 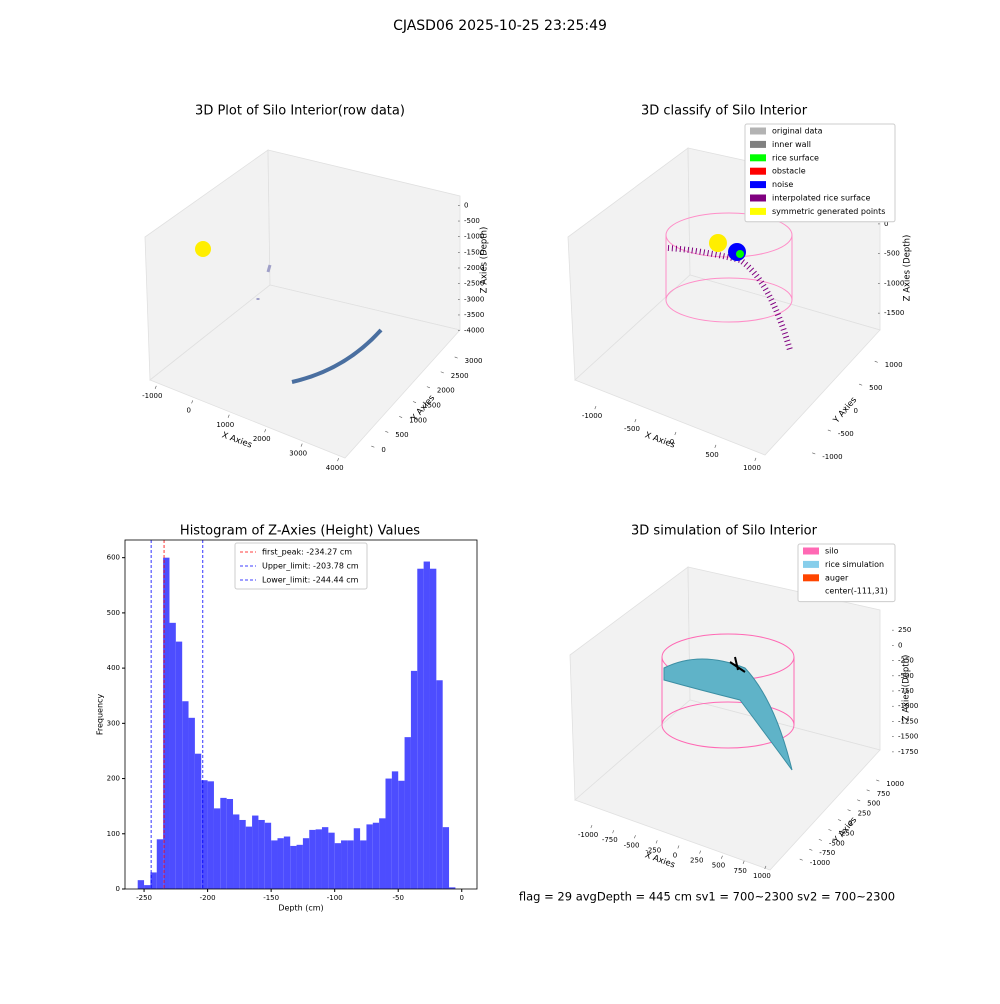 I want to click on wall-arc, so click(x=337, y=356).